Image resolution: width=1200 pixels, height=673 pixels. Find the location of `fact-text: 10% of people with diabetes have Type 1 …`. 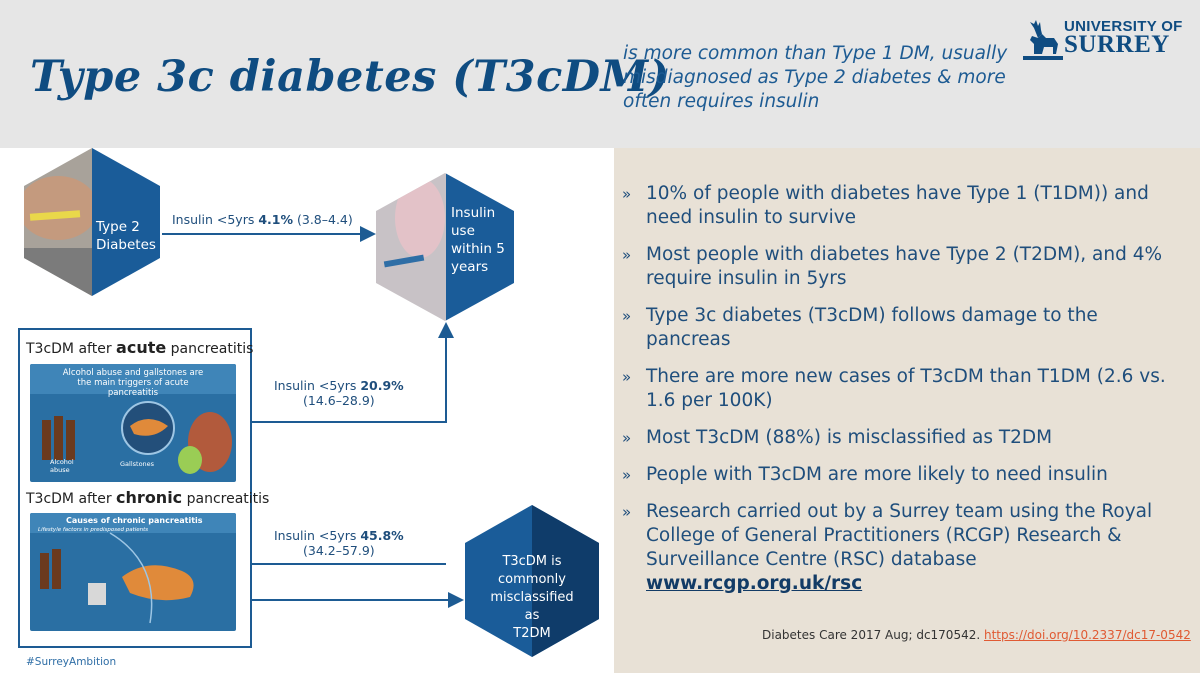

fact-text: 10% of people with diabetes have Type 1 … is located at coordinates (897, 205).